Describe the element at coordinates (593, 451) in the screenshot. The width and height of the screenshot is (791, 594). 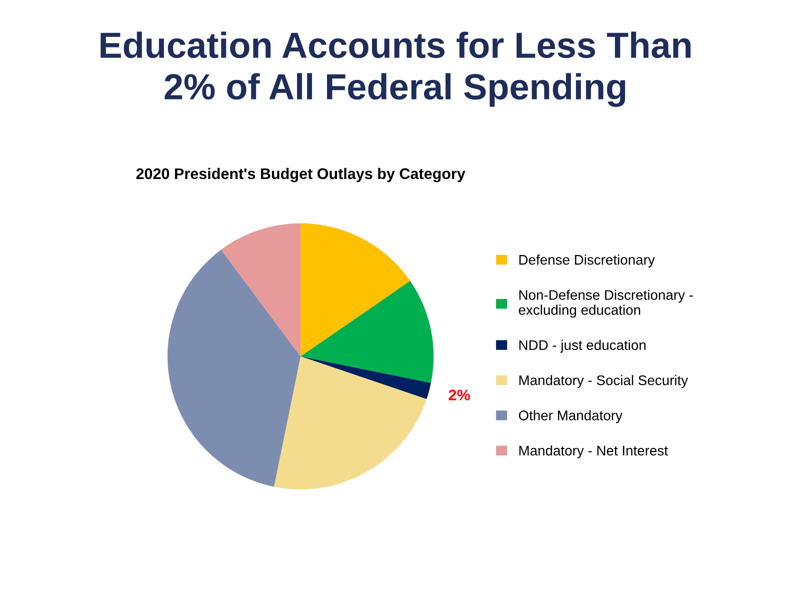
I see `legend-label: Mandatory - Net Interest` at that location.